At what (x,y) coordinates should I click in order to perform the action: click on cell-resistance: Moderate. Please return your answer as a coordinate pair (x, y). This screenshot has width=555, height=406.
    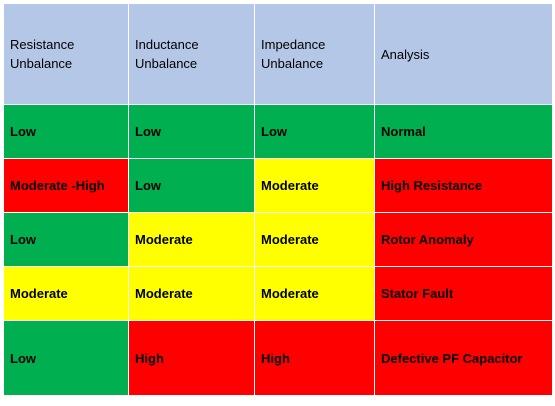
    Looking at the image, I should click on (66, 293).